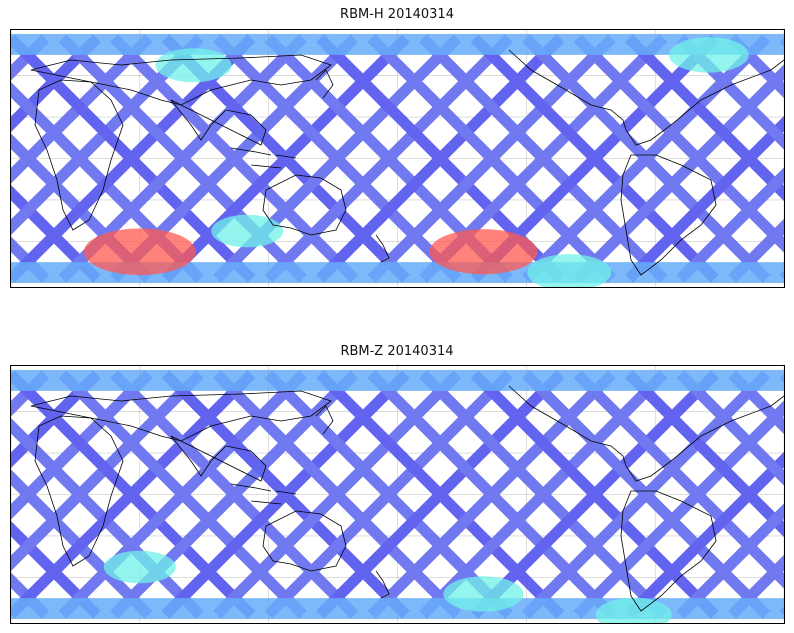 The height and width of the screenshot is (633, 794). Describe the element at coordinates (397, 351) in the screenshot. I see `panel-2-title: RBM-Z 20140314` at that location.